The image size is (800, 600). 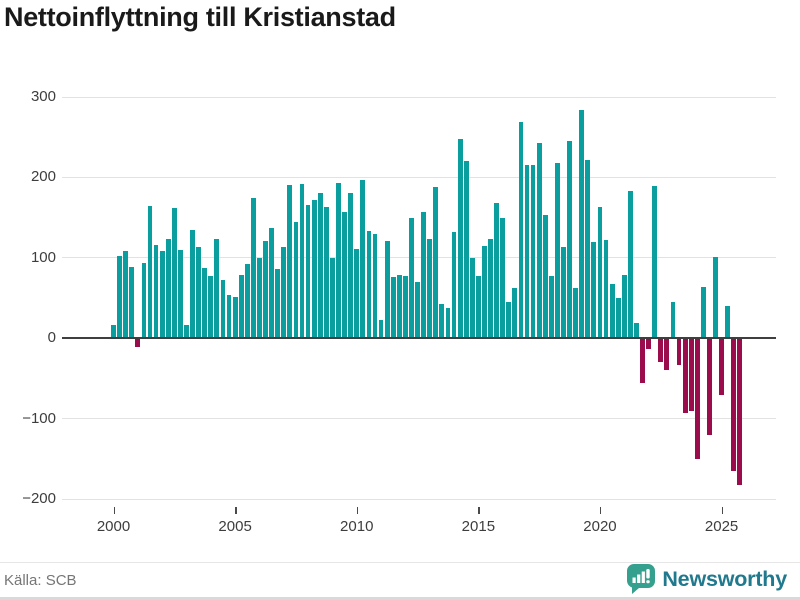 What do you see at coordinates (132, 302) in the screenshot?
I see `bar-q3` at bounding box center [132, 302].